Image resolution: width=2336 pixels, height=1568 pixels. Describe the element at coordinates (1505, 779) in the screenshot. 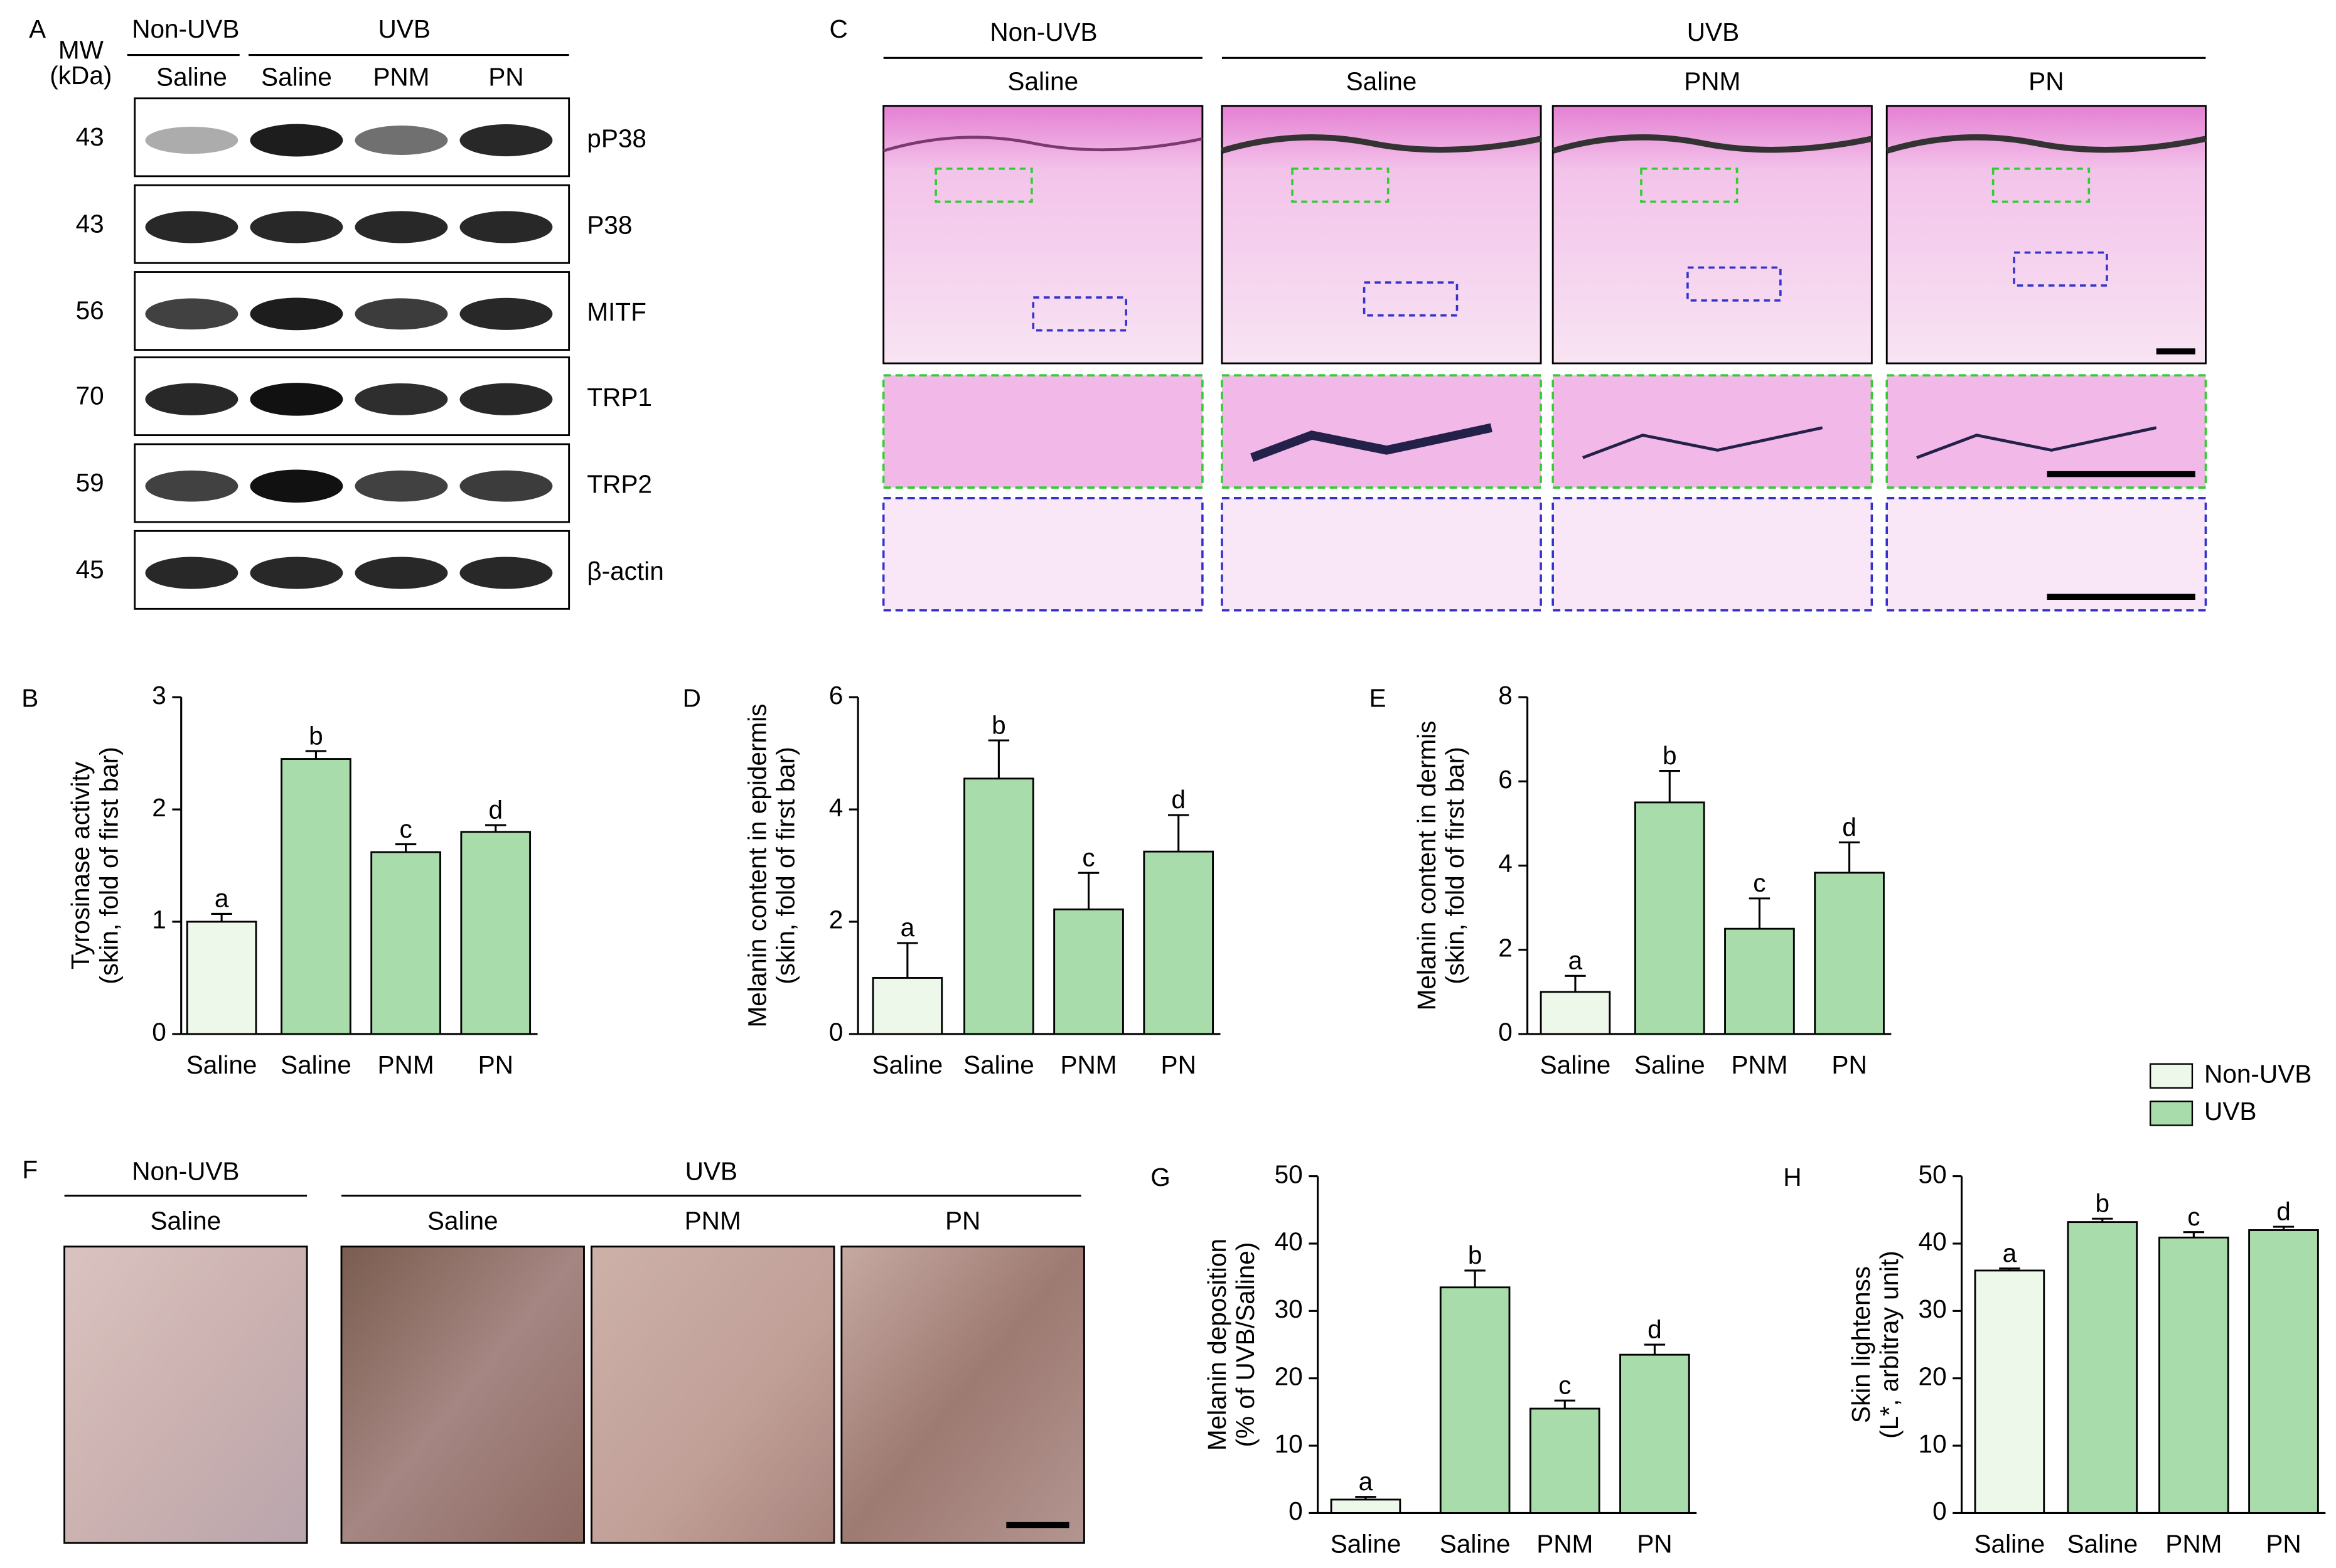

I see `y-tick-label: 6` at that location.